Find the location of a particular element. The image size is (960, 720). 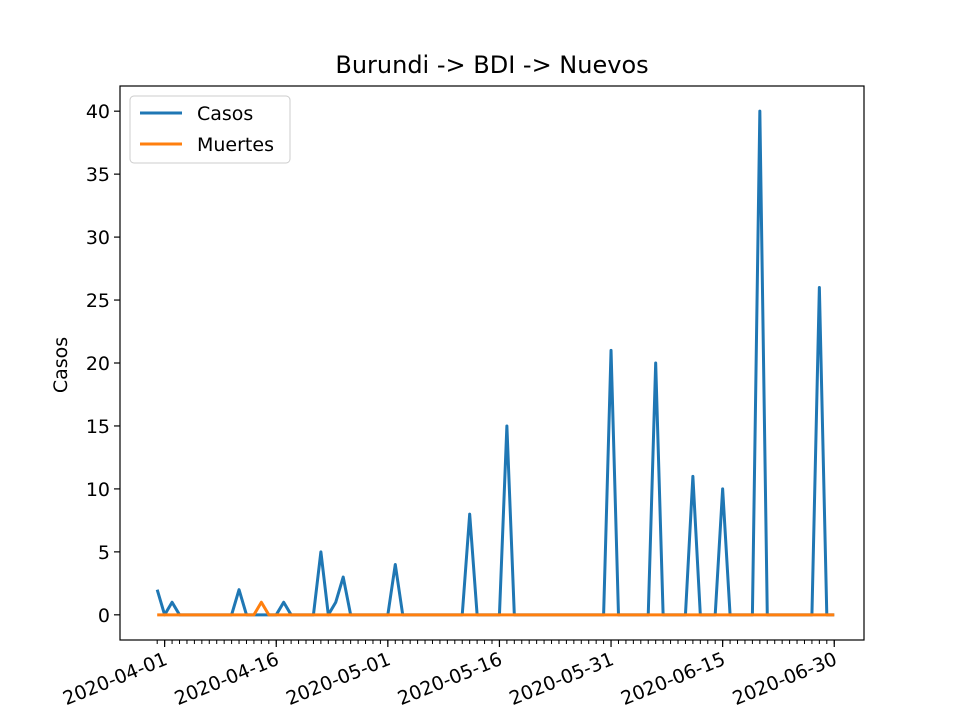

y-tick-label: 10 is located at coordinates (98, 490).